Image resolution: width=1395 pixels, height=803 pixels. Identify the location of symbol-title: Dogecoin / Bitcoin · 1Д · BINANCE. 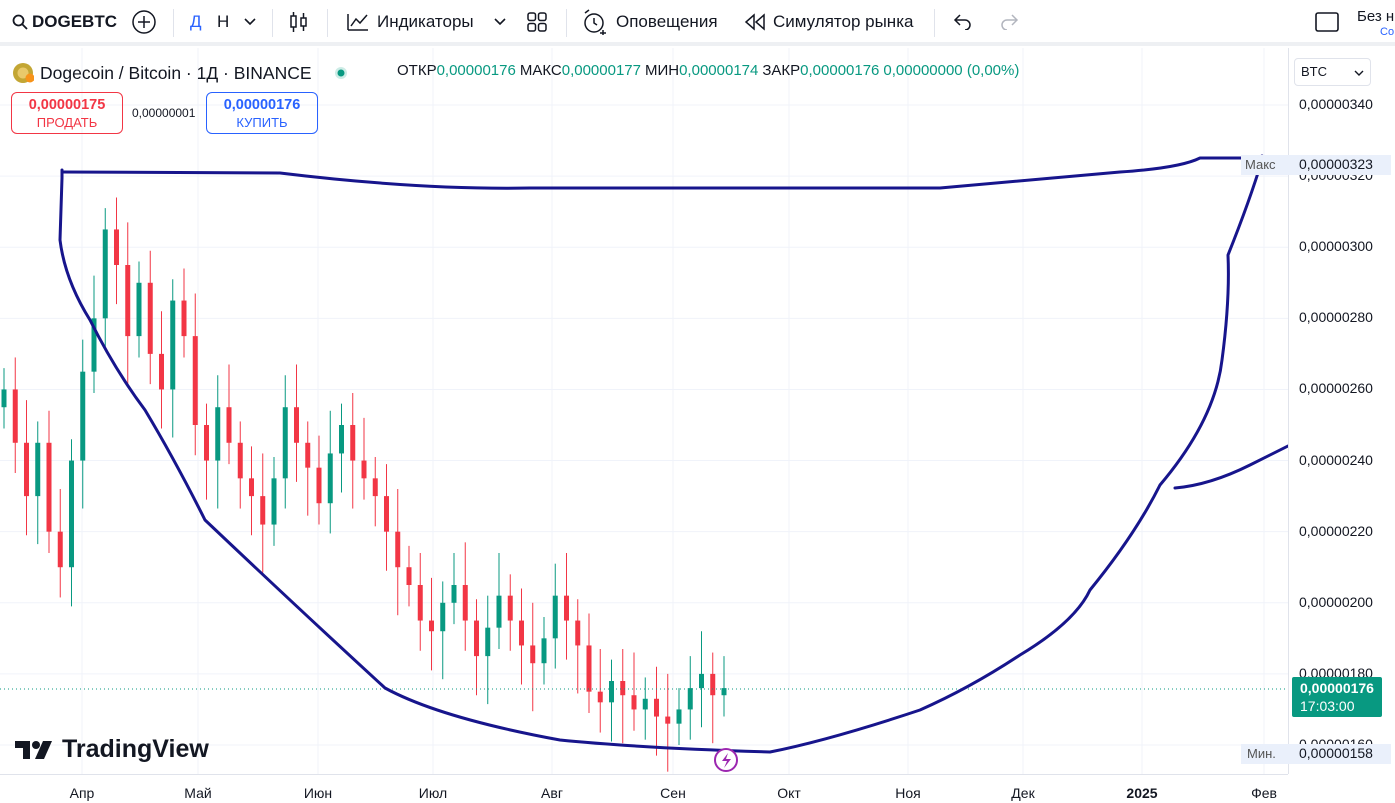
(176, 72).